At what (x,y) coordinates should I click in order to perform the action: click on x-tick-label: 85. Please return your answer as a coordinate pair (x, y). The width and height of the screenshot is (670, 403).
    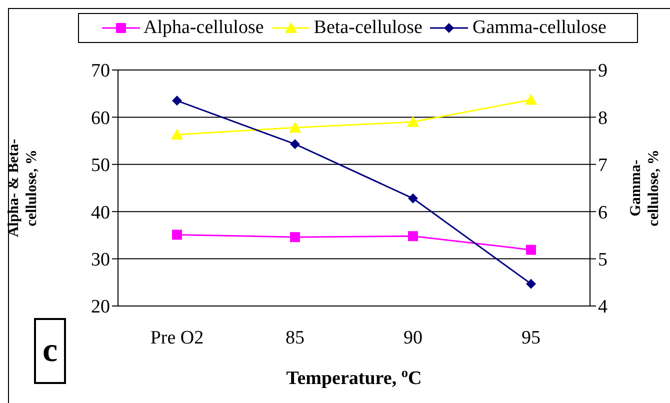
    Looking at the image, I should click on (295, 337).